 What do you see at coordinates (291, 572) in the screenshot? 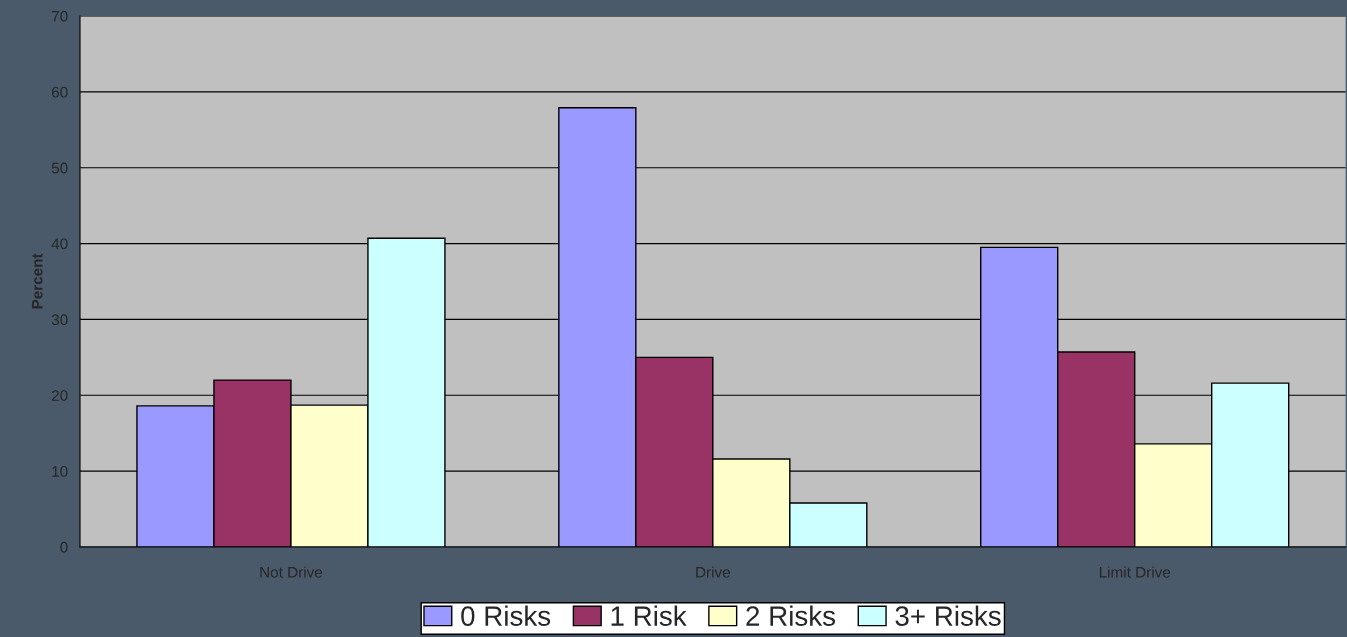
I see `x-tick-label: Not Drive` at bounding box center [291, 572].